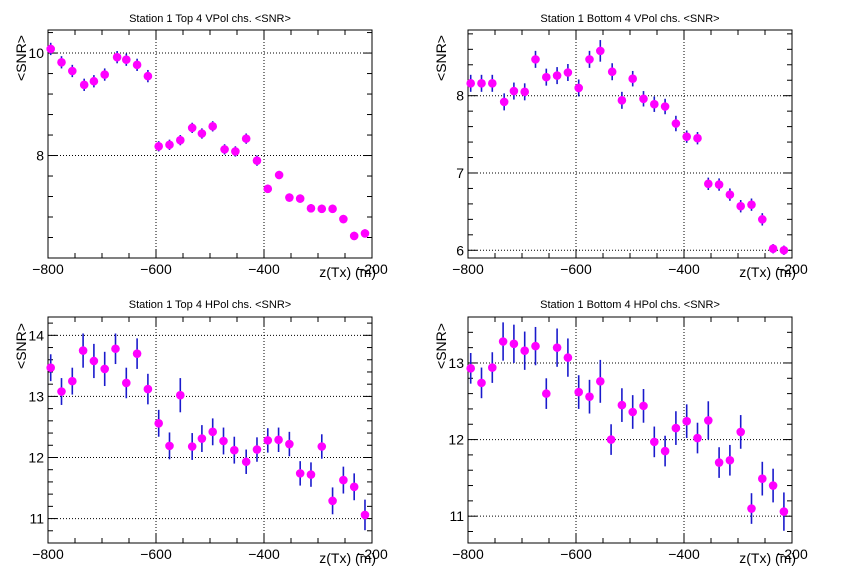 Image resolution: width=843 pixels, height=575 pixels. I want to click on y-tick-label: 10, so click(36, 53).